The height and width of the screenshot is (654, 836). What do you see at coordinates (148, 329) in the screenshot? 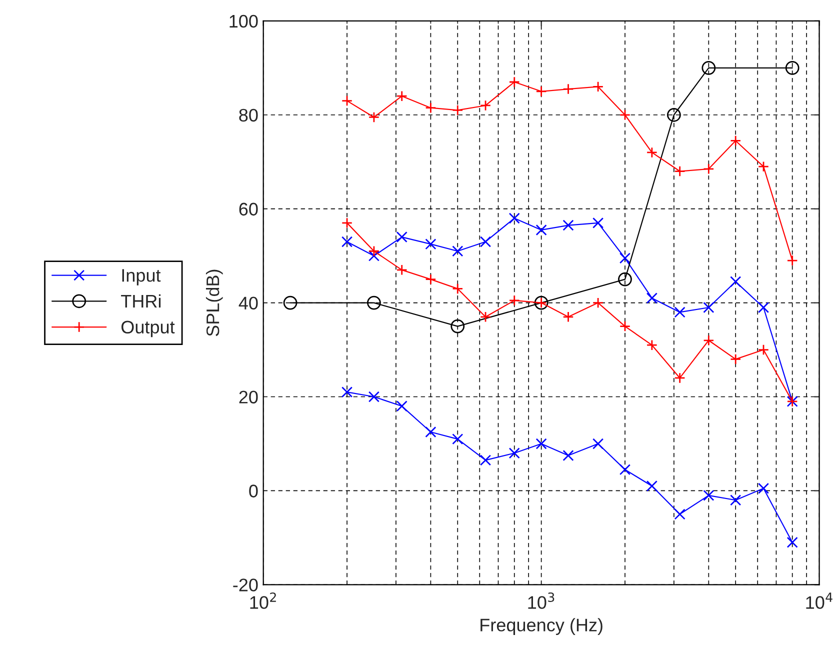
I see `legend-label: Output` at bounding box center [148, 329].